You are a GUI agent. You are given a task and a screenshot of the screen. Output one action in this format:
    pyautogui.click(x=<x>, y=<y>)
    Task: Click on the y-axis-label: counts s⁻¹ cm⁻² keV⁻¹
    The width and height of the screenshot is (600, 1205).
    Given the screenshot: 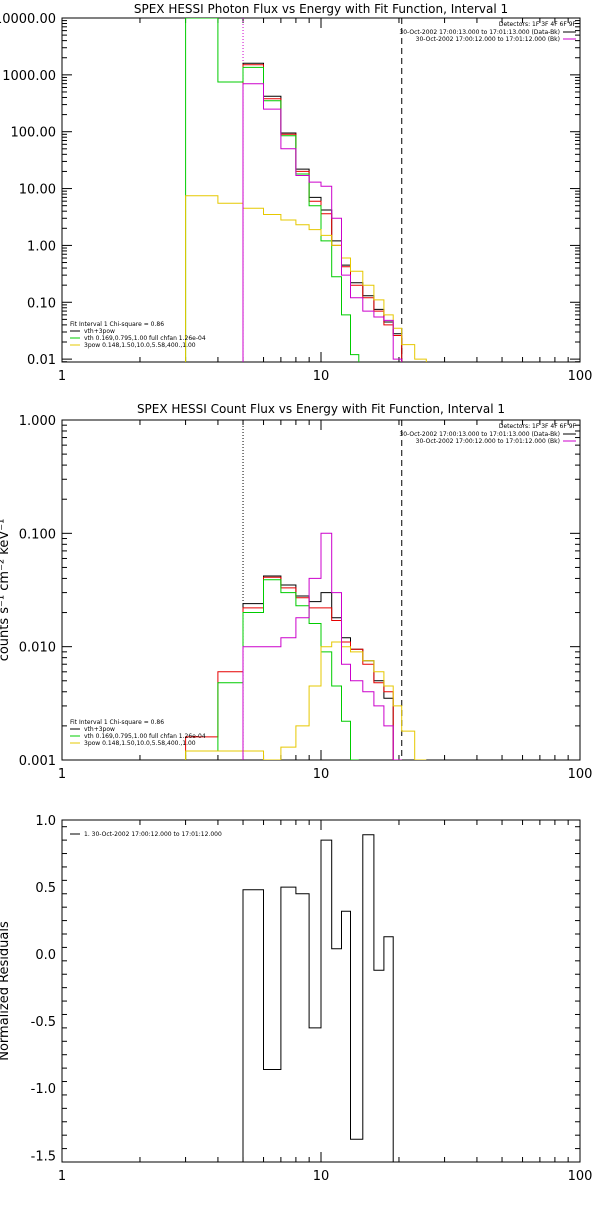 What is the action you would take?
    pyautogui.click(x=6, y=590)
    